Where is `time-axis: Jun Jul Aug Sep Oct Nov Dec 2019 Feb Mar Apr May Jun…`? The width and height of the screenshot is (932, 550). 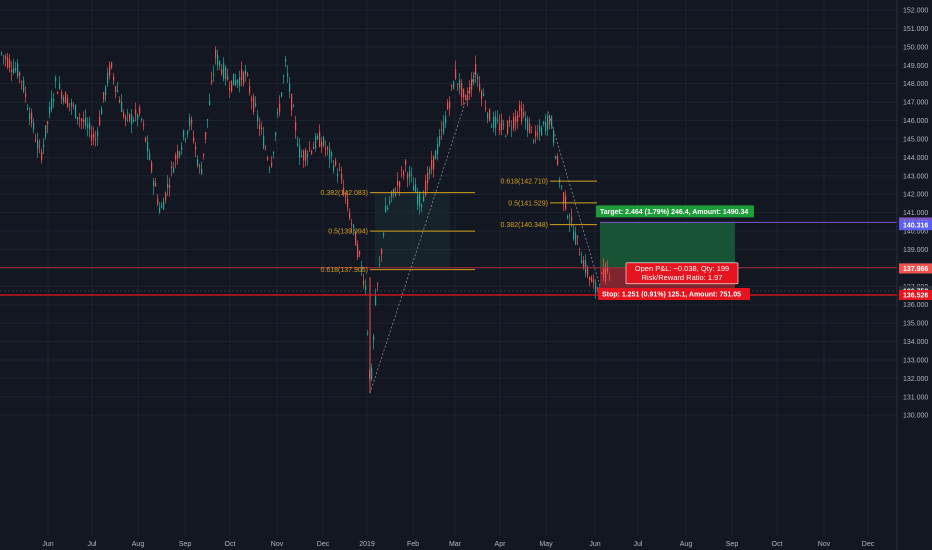
time-axis: Jun Jul Aug Sep Oct Nov Dec 2019 Feb Mar Apr May Jun… is located at coordinates (458, 544).